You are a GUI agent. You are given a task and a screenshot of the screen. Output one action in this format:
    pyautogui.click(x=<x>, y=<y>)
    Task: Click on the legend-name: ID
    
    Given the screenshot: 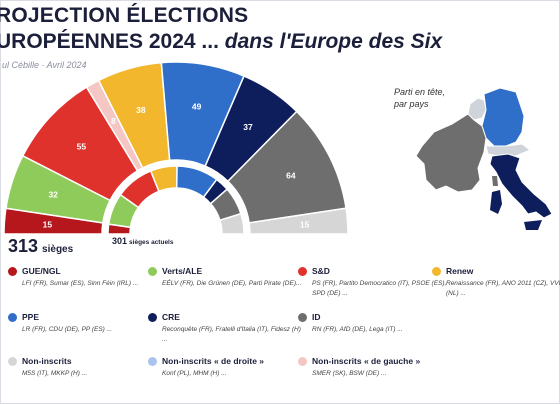 What is the action you would take?
    pyautogui.click(x=316, y=317)
    